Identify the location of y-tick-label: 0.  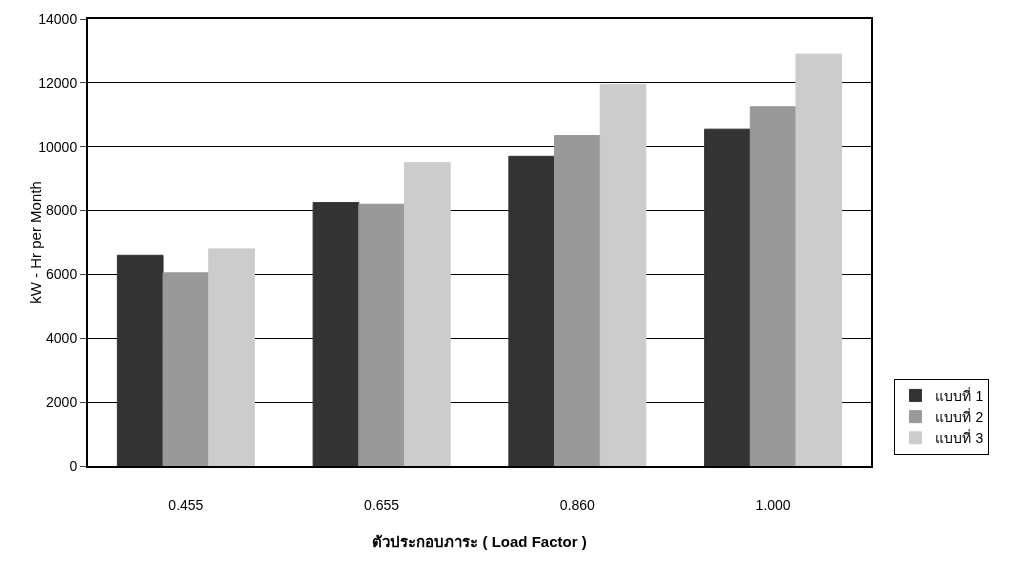
(73, 465).